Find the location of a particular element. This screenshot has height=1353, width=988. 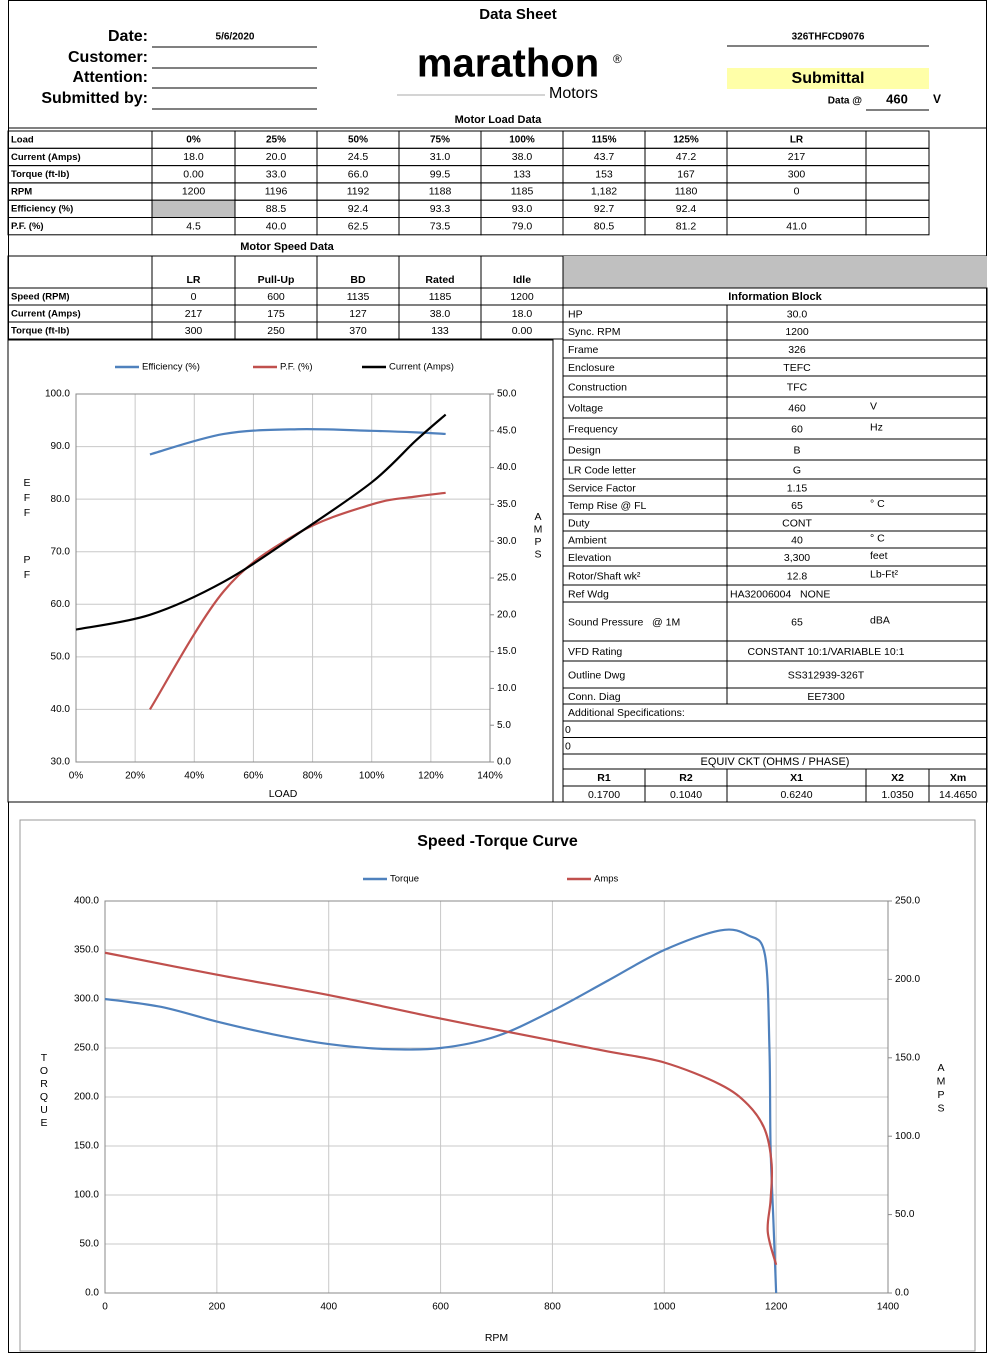

info-label: Temp Rise @ FL is located at coordinates (607, 506).